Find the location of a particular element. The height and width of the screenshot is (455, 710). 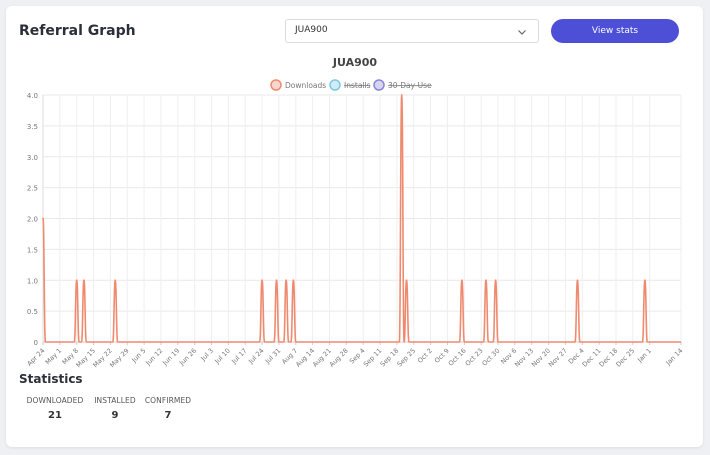

x-tick-label: May 1 is located at coordinates (54, 357).